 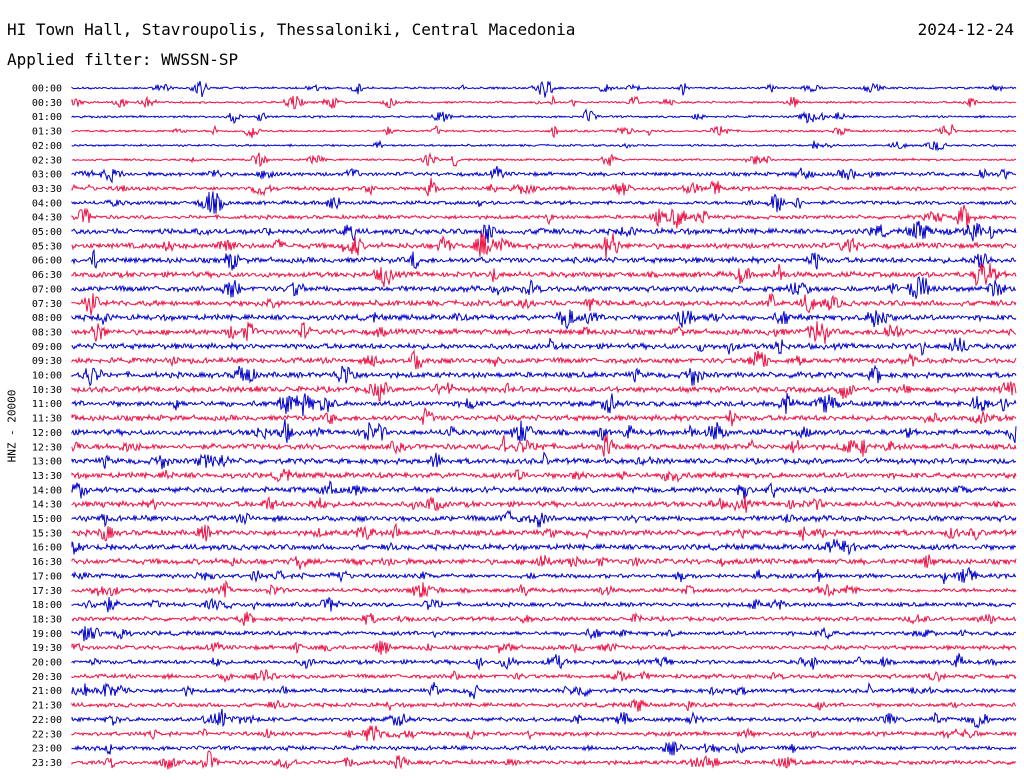 What do you see at coordinates (47, 117) in the screenshot?
I see `row-time-label: 01:00` at bounding box center [47, 117].